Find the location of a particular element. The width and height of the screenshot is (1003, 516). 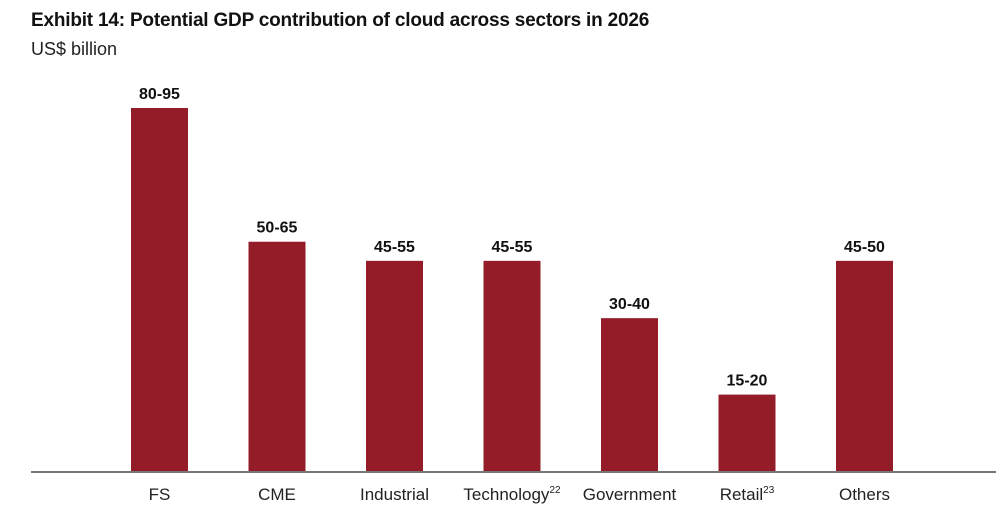

data-label-retail: 15-20 is located at coordinates (747, 381).